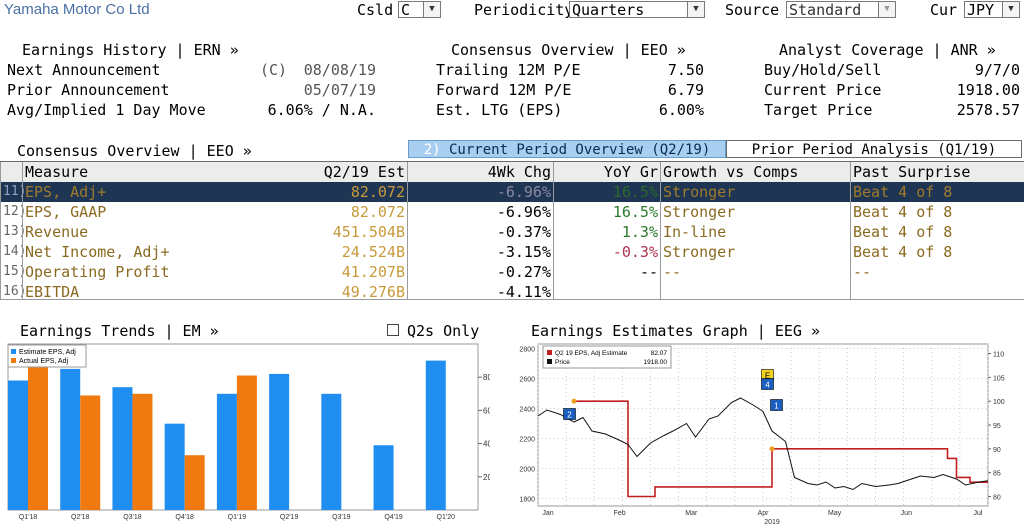 The height and width of the screenshot is (524, 1024). Describe the element at coordinates (97, 252) in the screenshot. I see `row-measure: Net Income, Adj+` at that location.